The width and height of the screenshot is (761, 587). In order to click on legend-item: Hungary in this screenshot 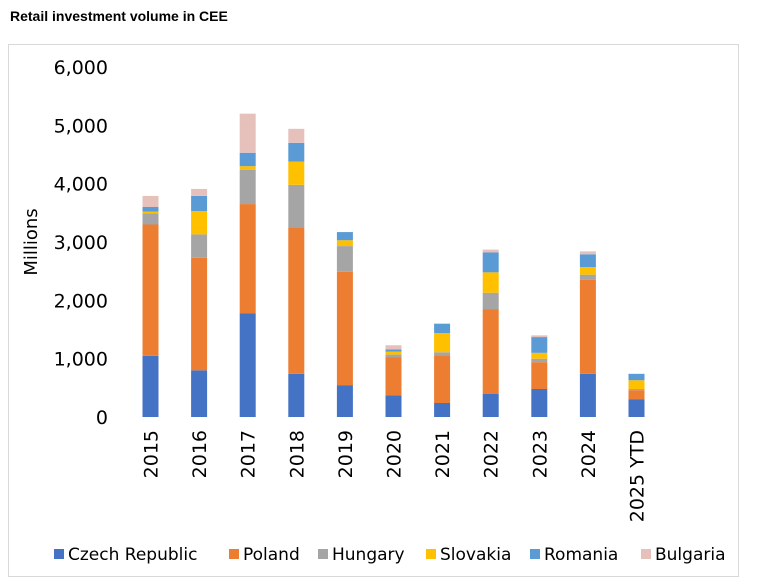, I will do `click(361, 555)`.